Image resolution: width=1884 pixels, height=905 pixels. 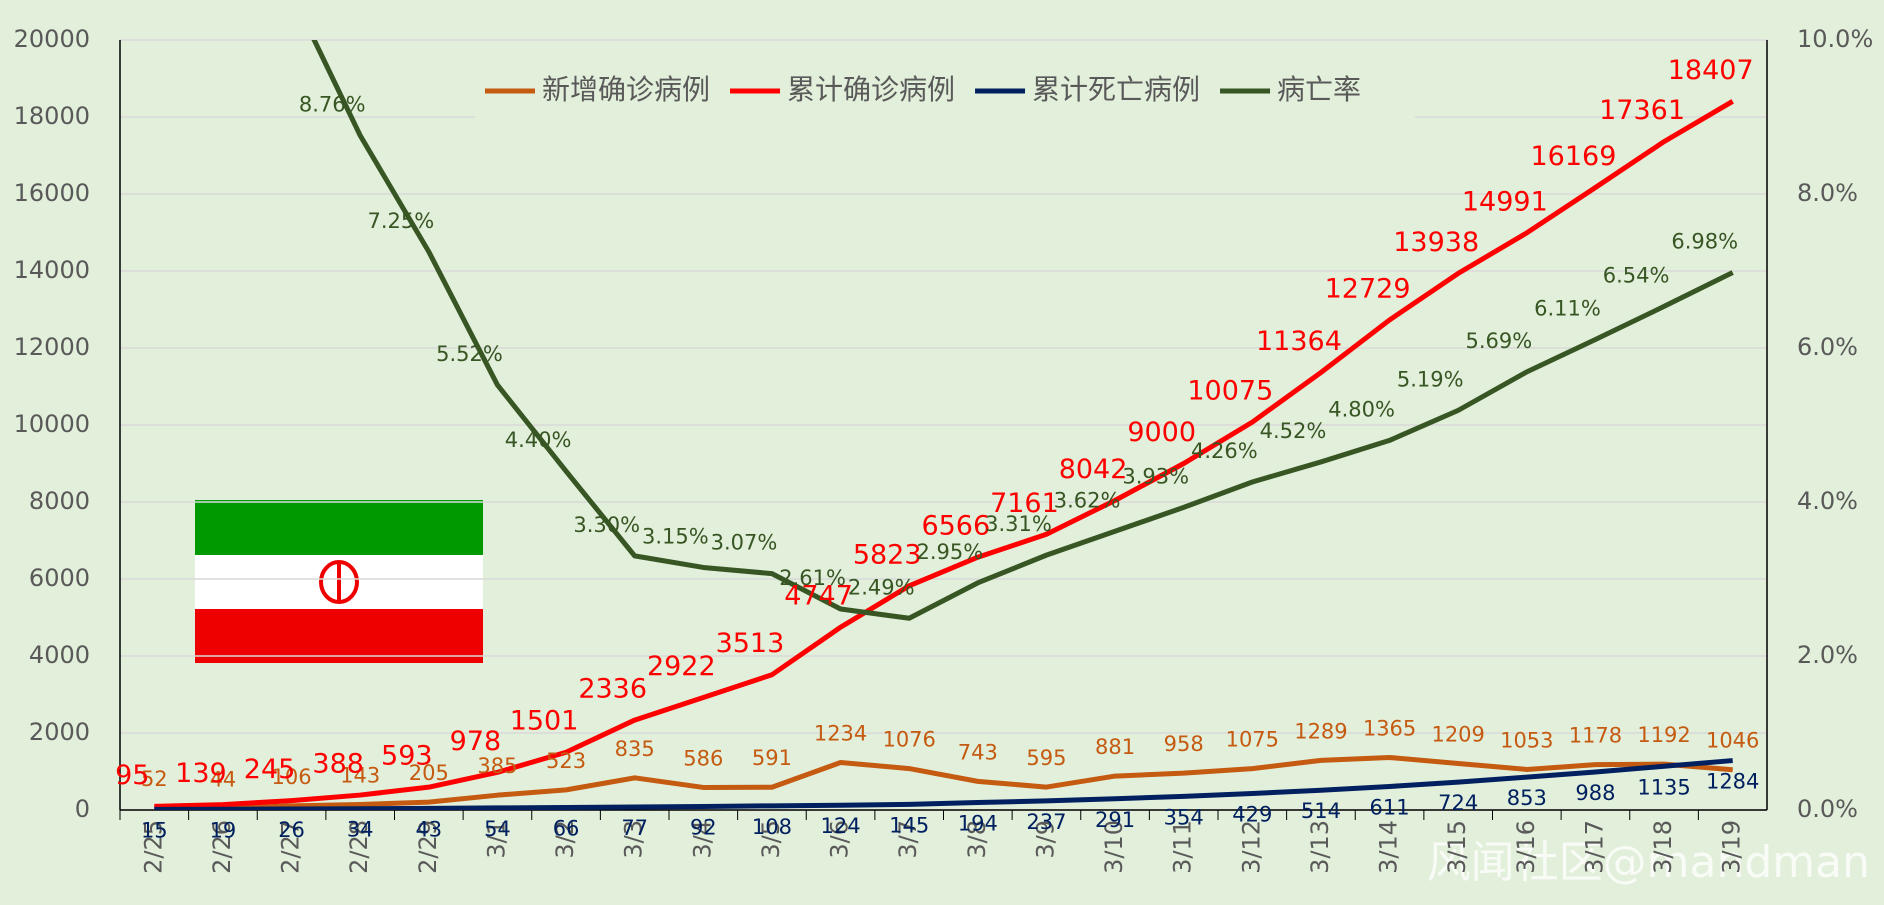 What do you see at coordinates (52, 193) in the screenshot?
I see `y-tick-label: 16000` at bounding box center [52, 193].